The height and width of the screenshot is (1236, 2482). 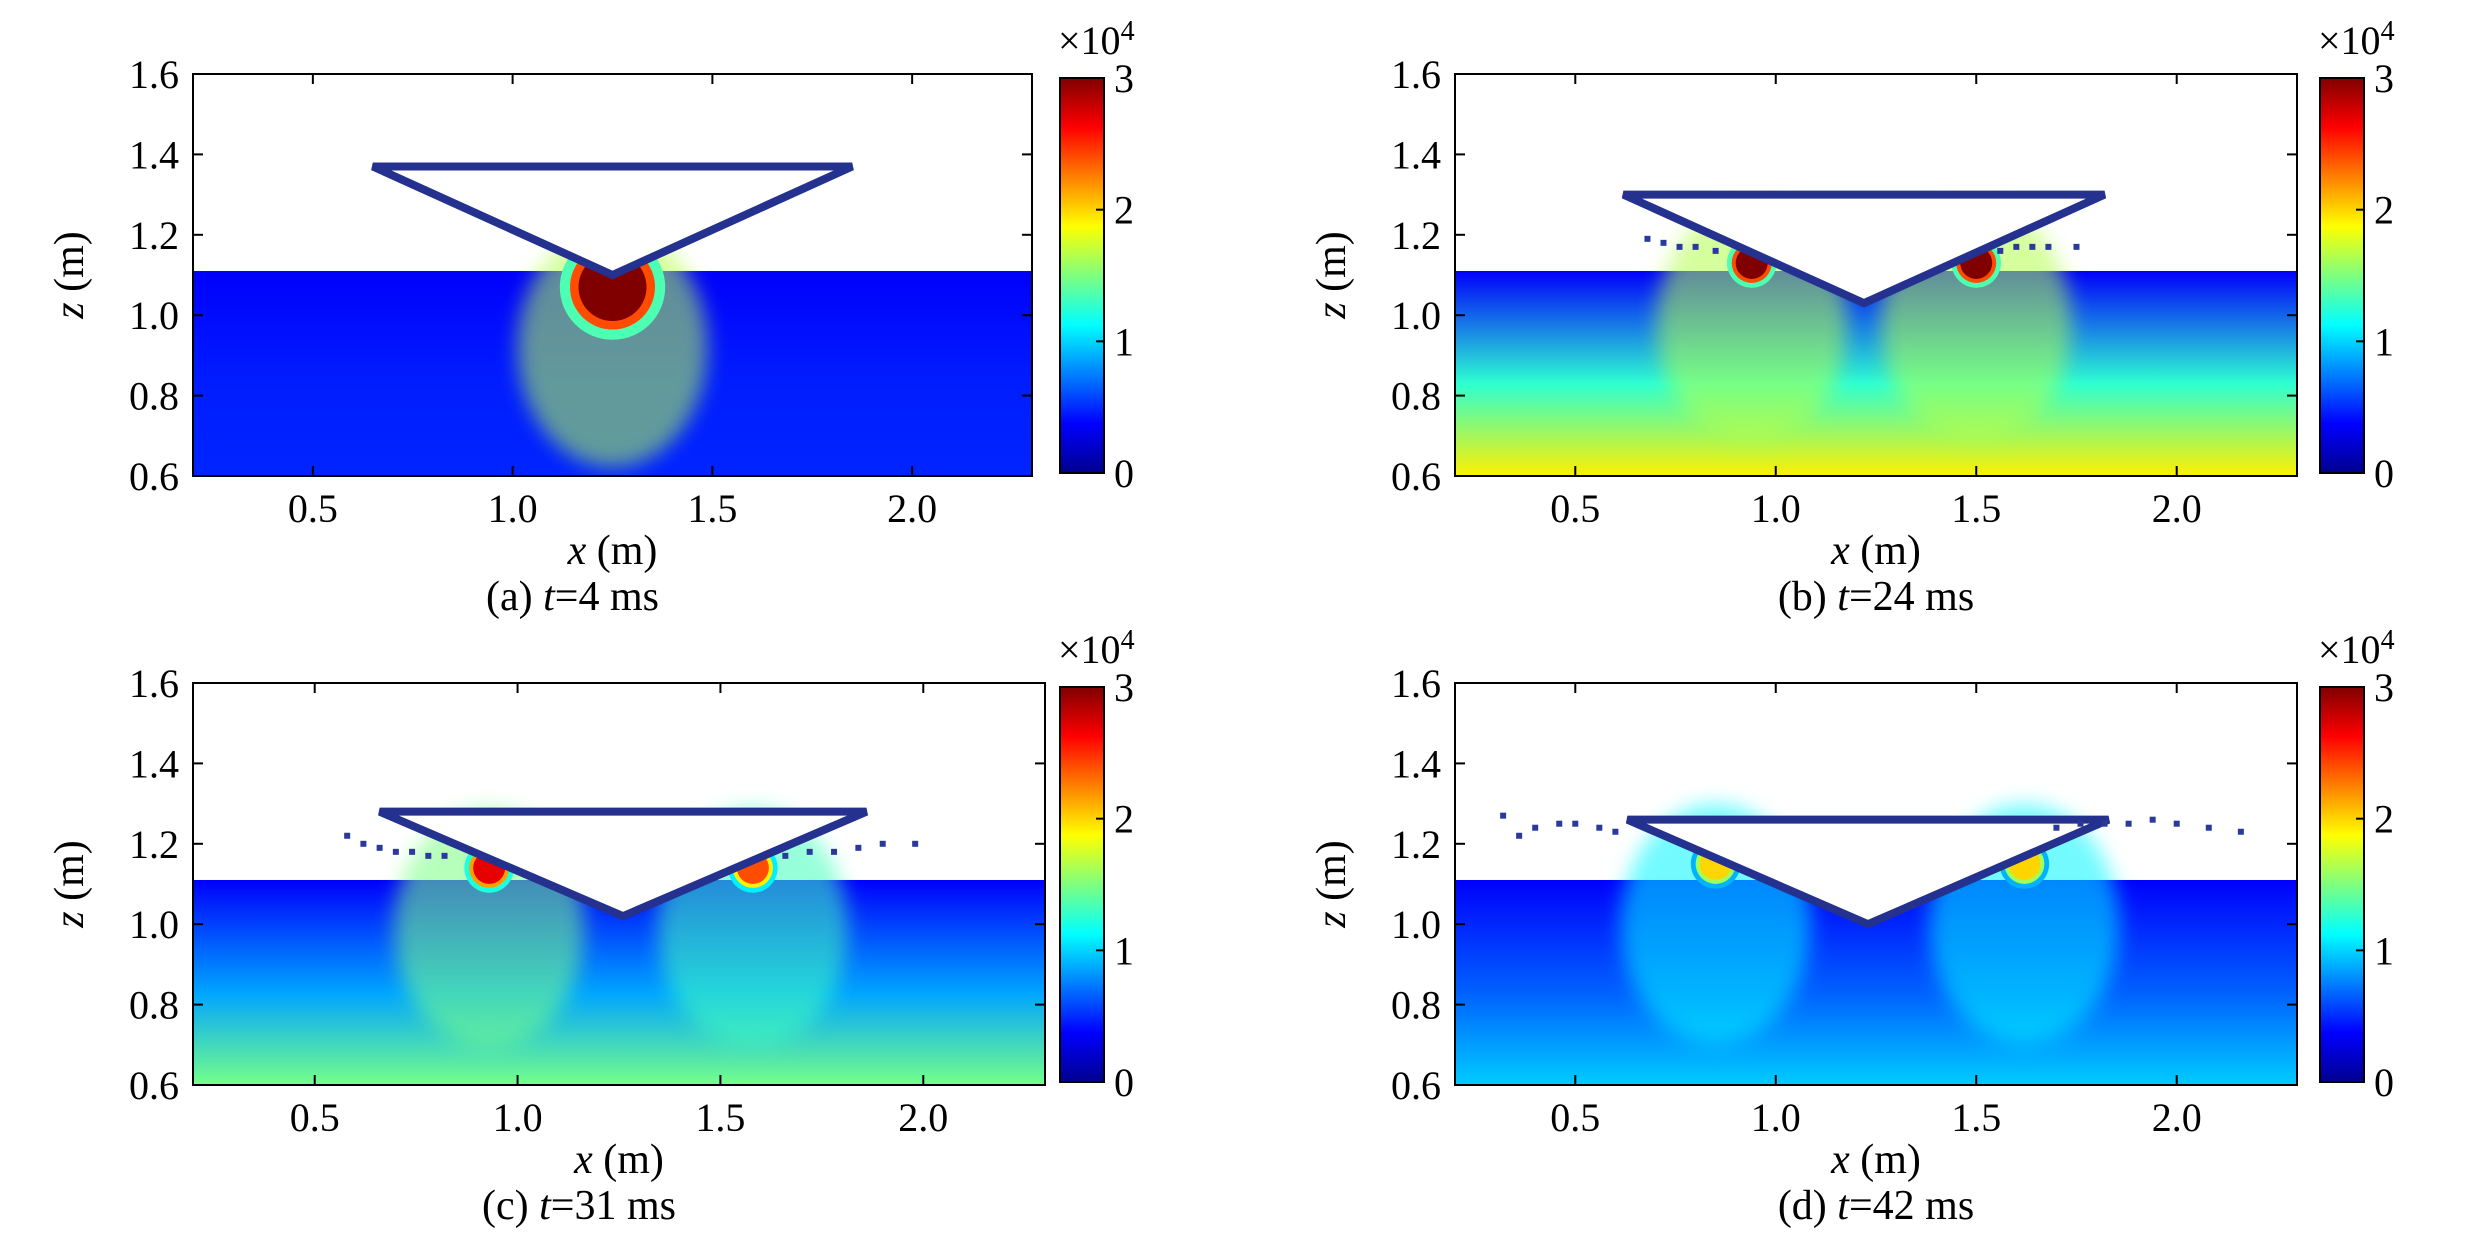 What do you see at coordinates (607, 597) in the screenshot?
I see `caption-suffix: =4 ms` at bounding box center [607, 597].